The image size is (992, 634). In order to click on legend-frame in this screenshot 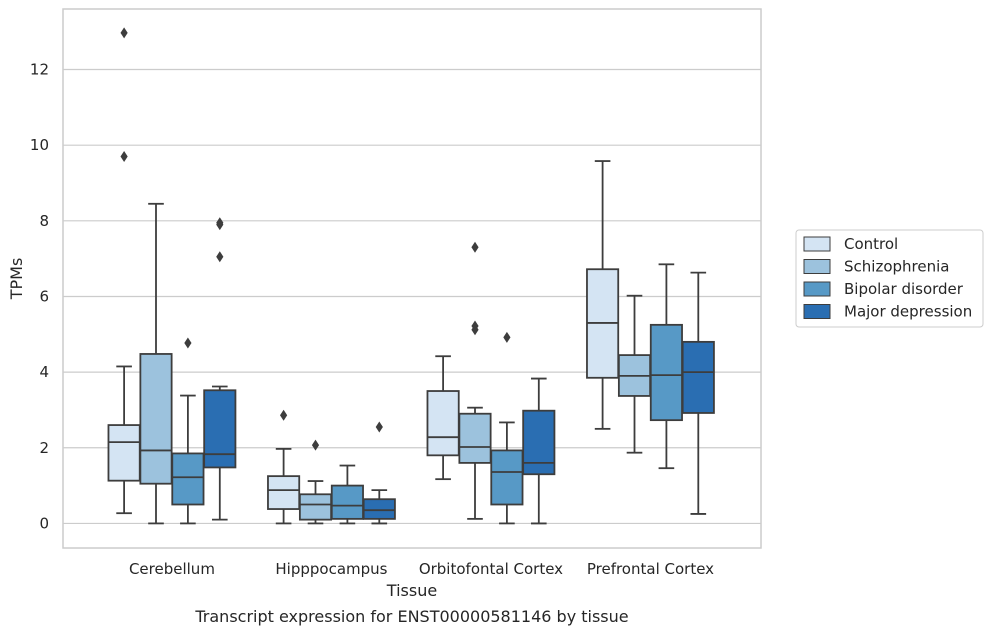, I will do `click(889, 278)`.